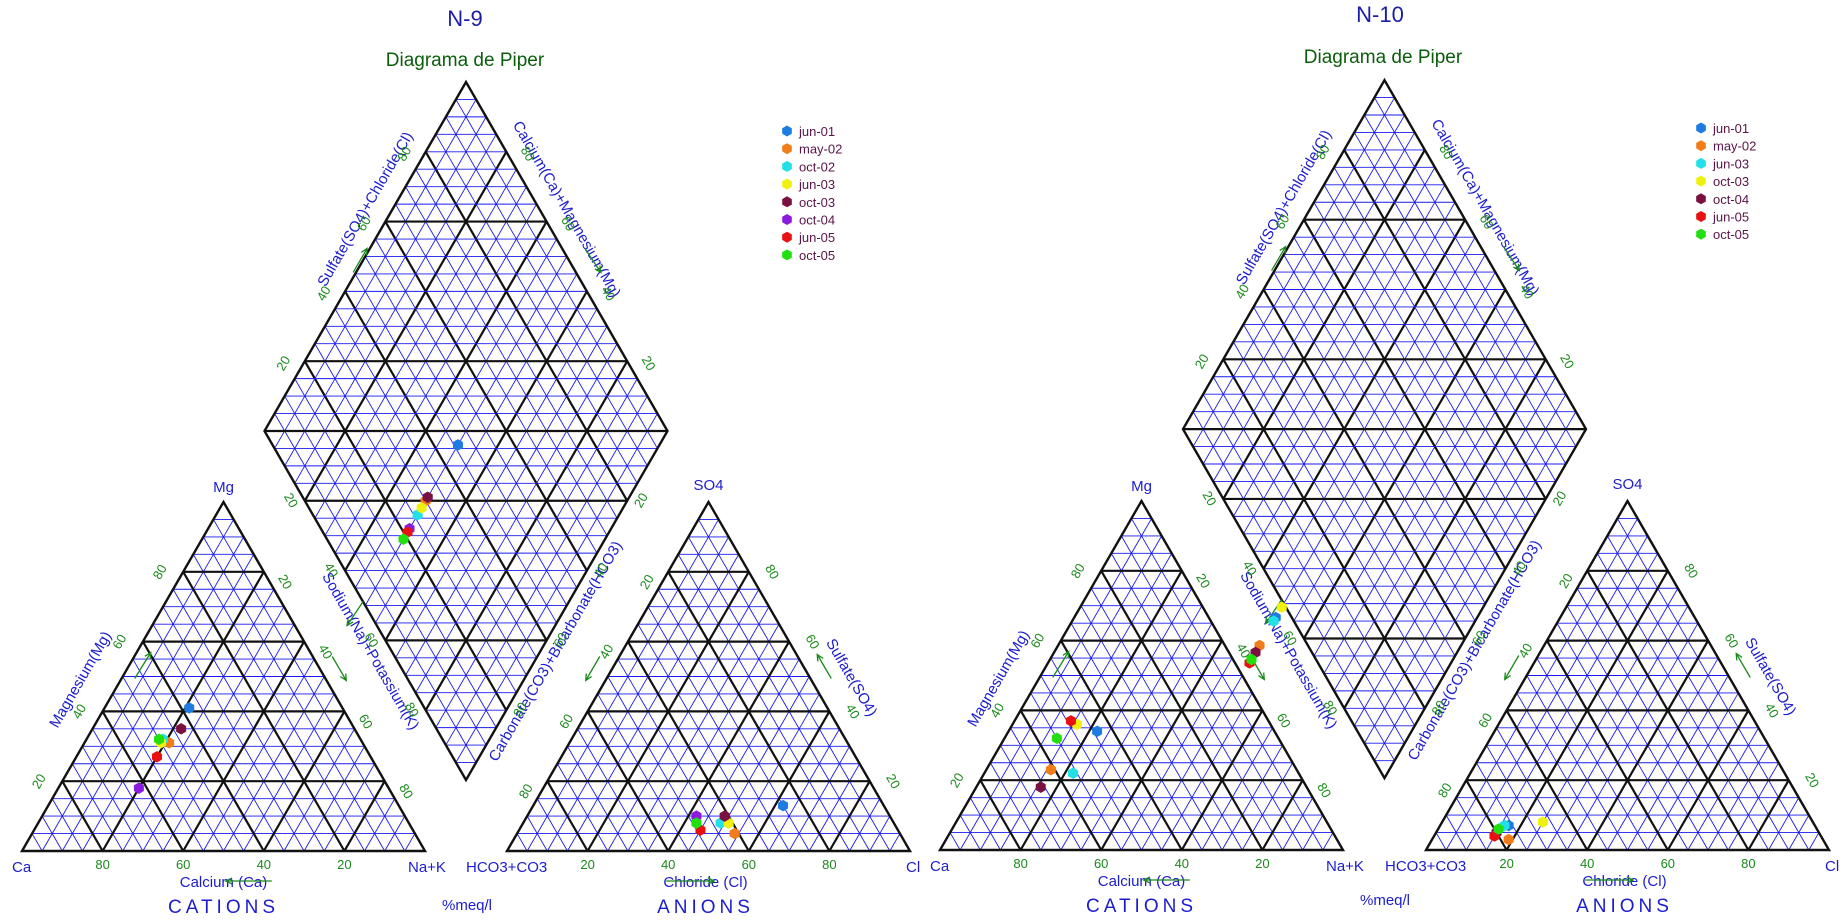  Describe the element at coordinates (893, 781) in the screenshot. I see `tick-so4-right-20: 20` at that location.